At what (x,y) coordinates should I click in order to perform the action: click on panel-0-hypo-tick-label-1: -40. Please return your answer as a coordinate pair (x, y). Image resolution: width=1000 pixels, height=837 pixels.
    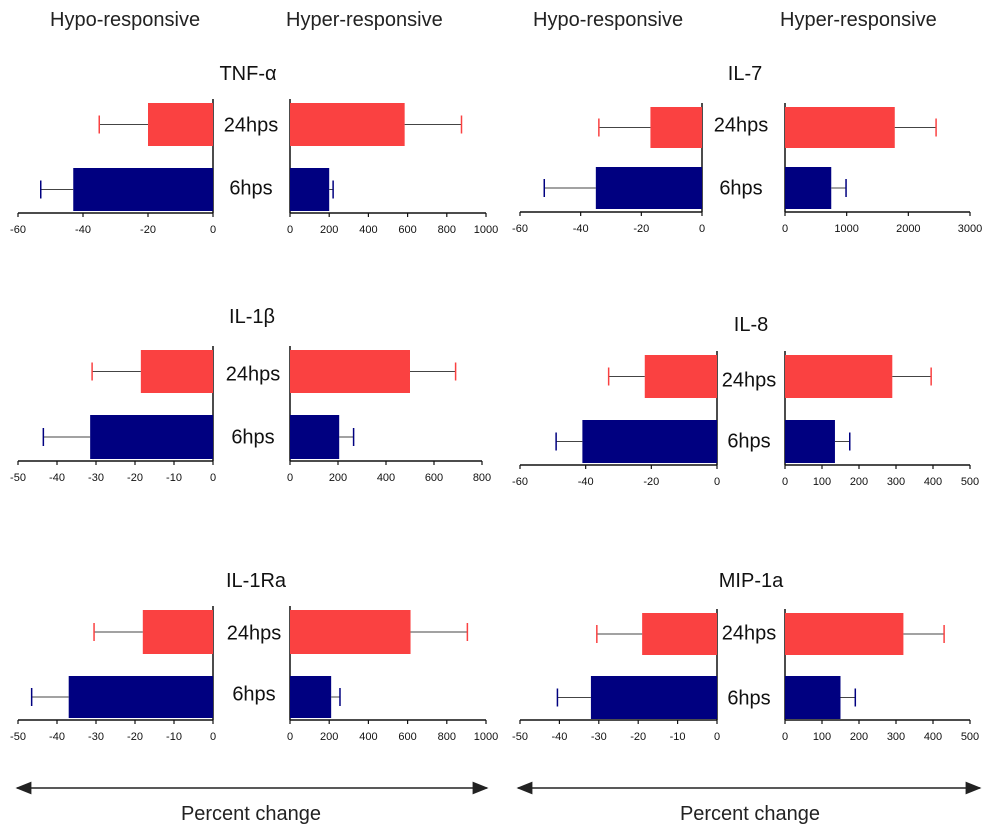
    Looking at the image, I should click on (83, 230).